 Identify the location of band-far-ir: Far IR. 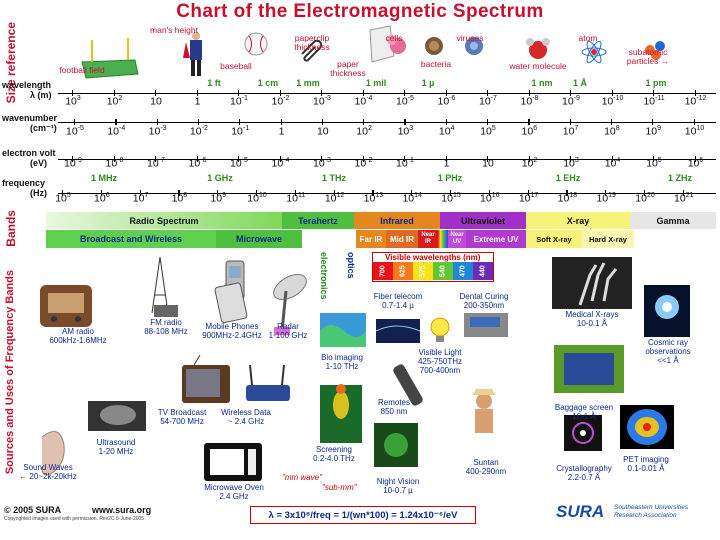
(371, 239).